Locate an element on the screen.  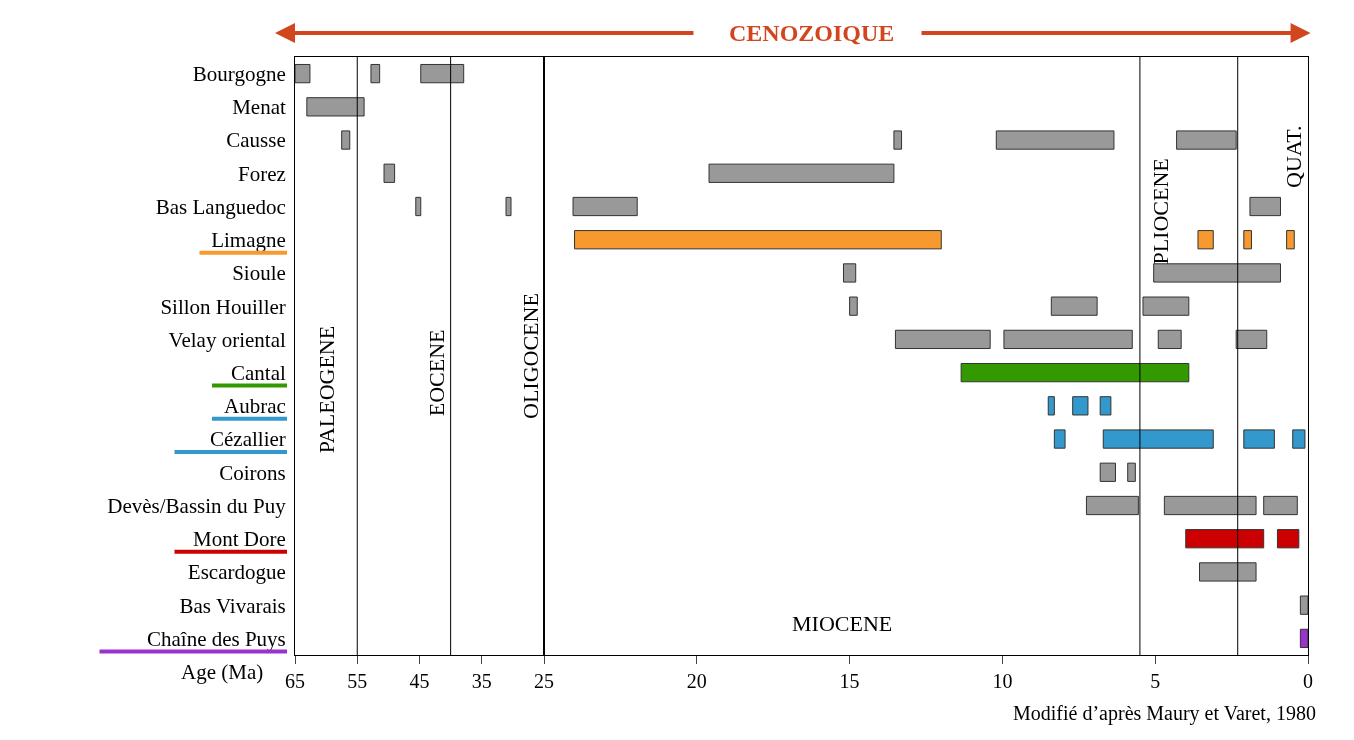
x-tick-label: 5 is located at coordinates (1155, 681).